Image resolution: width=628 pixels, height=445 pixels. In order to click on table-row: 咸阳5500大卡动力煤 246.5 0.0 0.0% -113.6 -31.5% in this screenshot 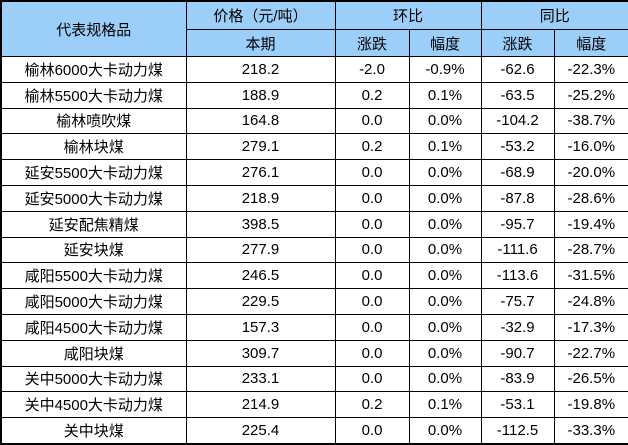, I will do `click(314, 276)`.